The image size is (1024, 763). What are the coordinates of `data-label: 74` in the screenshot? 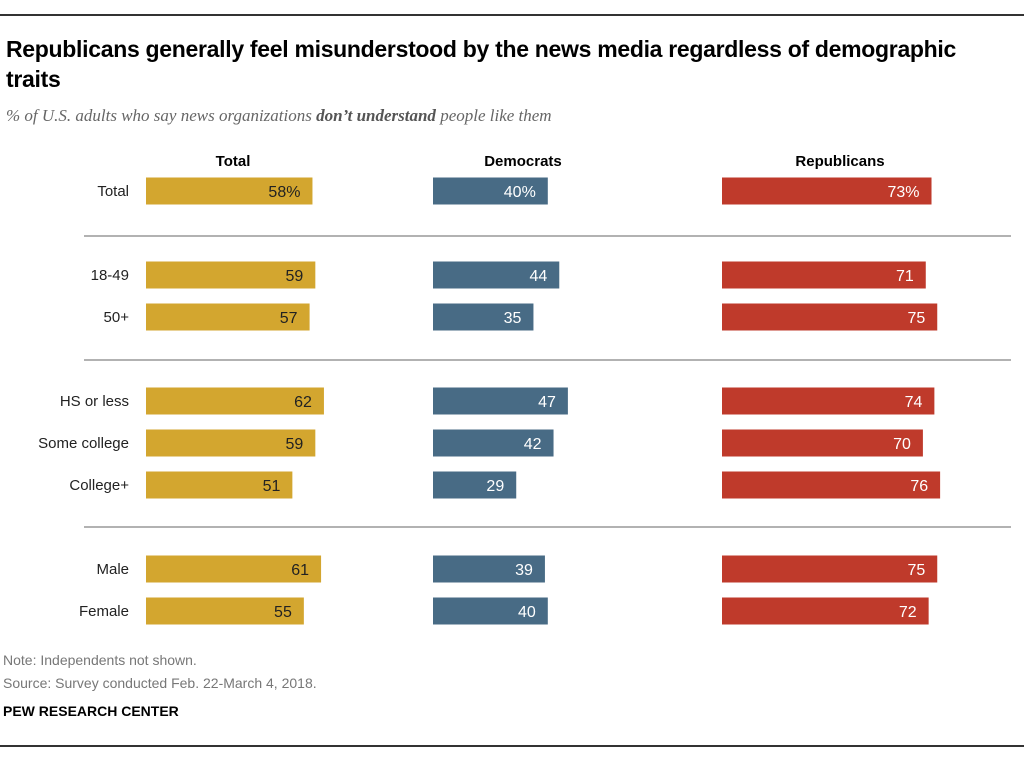 It's located at (914, 402).